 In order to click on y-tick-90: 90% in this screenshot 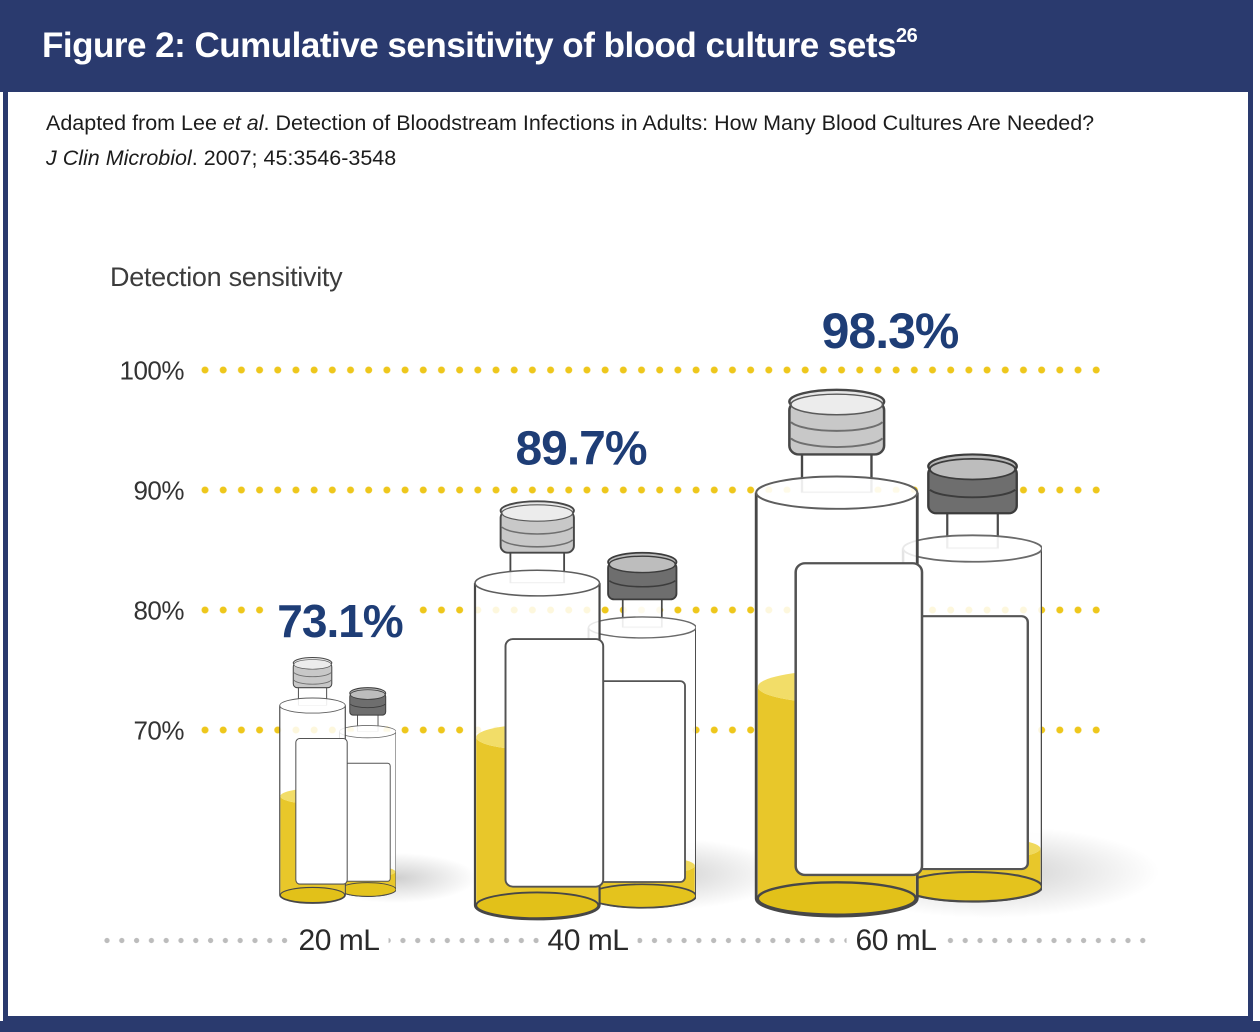, I will do `click(158, 490)`.